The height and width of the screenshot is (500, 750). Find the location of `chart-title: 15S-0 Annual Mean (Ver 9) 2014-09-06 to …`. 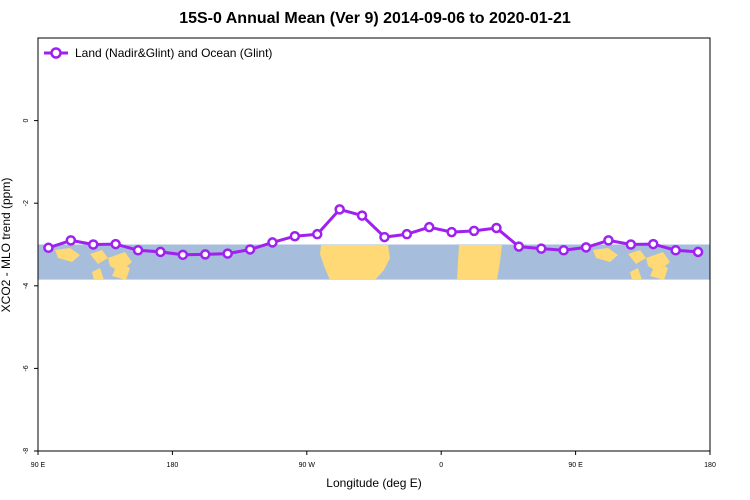

chart-title: 15S-0 Annual Mean (Ver 9) 2014-09-06 to … is located at coordinates (375, 18).